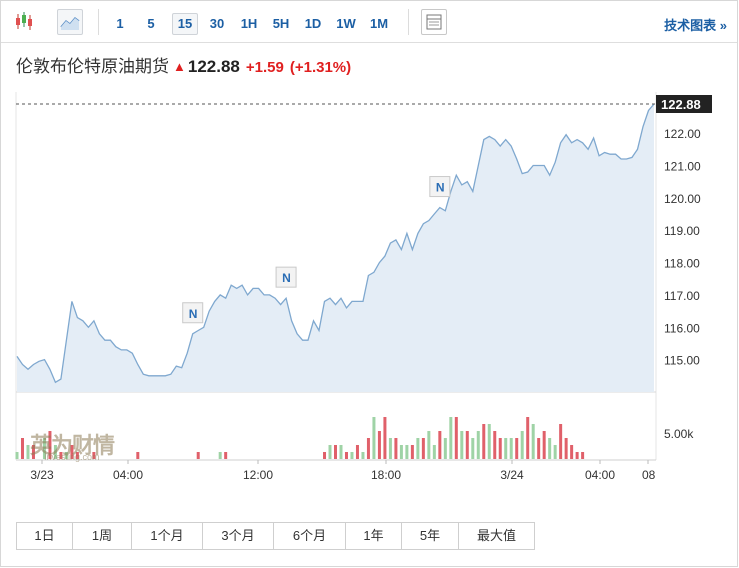 The height and width of the screenshot is (568, 739). I want to click on range-max: 最大值, so click(496, 535).